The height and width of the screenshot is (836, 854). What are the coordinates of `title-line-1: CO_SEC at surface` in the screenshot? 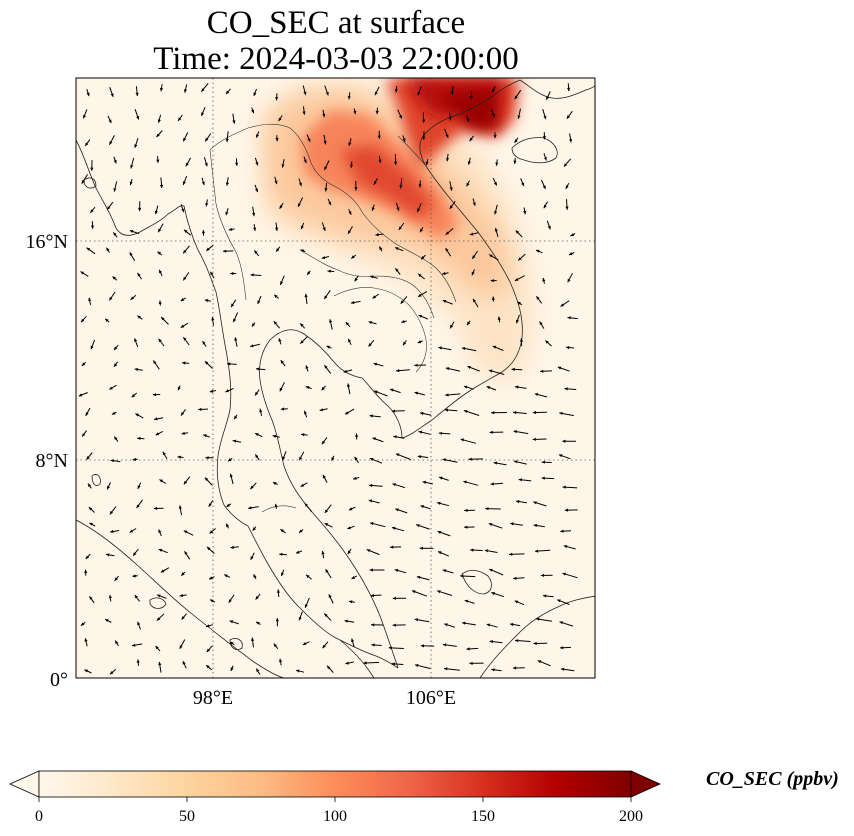 It's located at (336, 23).